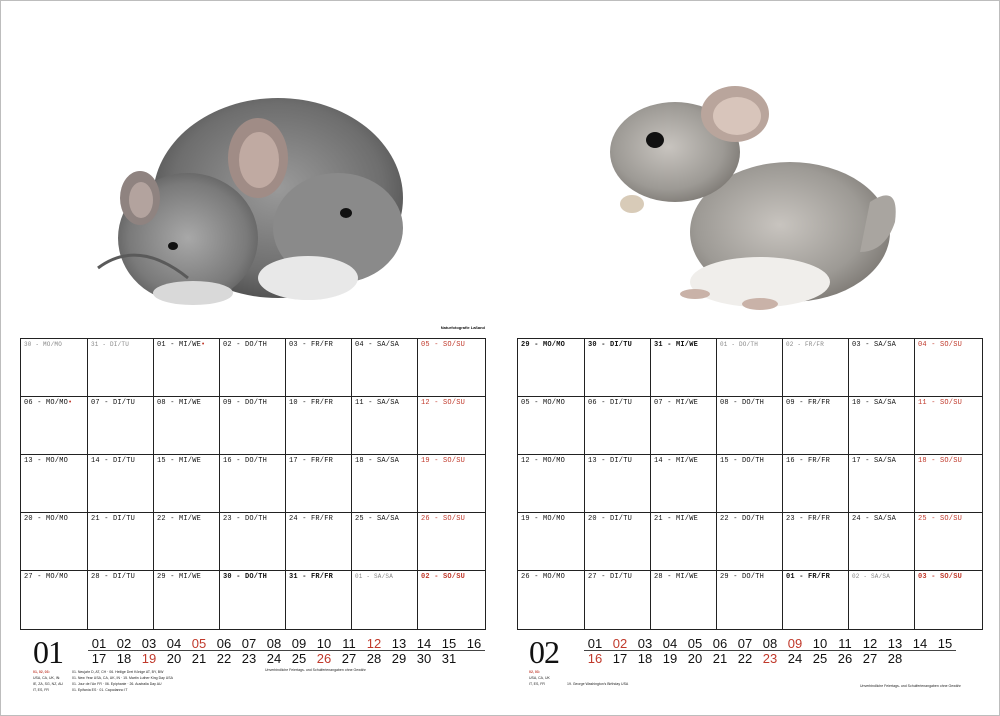 The width and height of the screenshot is (1000, 716). Describe the element at coordinates (551, 600) in the screenshot. I see `feb-day-cell: 26 - MO/MO` at that location.